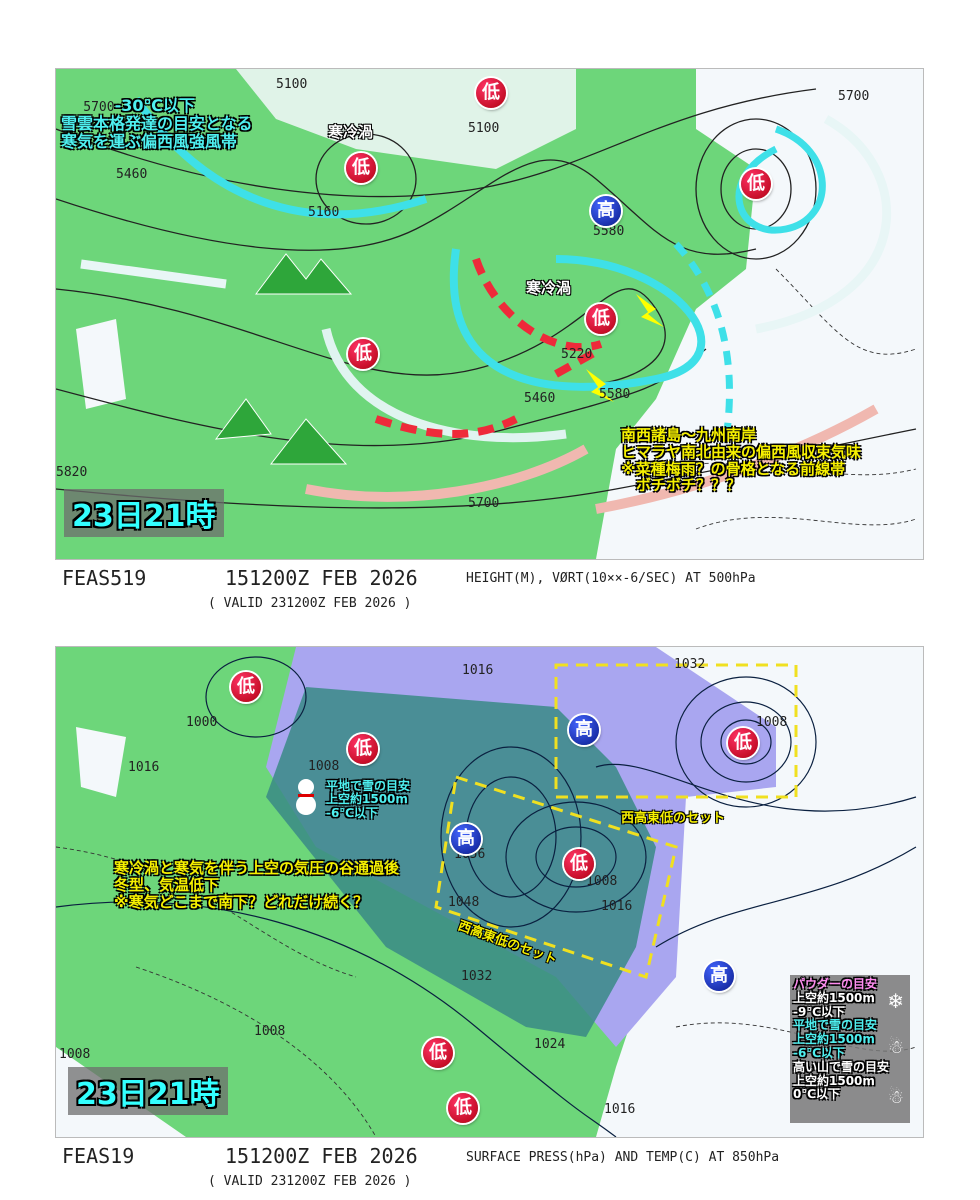 This screenshot has height=1200, width=980. I want to click on snowman-icon, so click(306, 797).